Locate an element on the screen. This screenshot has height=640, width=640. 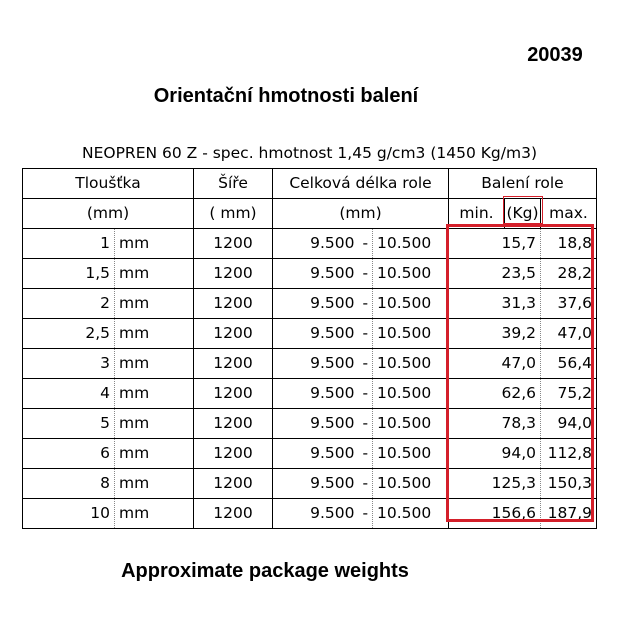
header-max: max. is located at coordinates (568, 213).